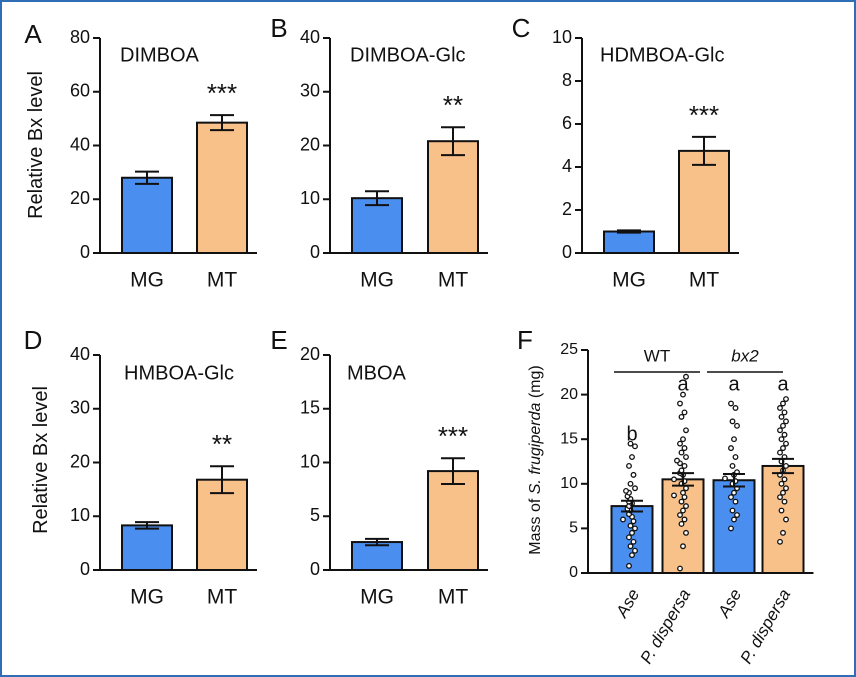  Describe the element at coordinates (379, 467) in the screenshot. I see `panel-e: E MBOA 0 5 10 15 20 MG MT ***` at that location.